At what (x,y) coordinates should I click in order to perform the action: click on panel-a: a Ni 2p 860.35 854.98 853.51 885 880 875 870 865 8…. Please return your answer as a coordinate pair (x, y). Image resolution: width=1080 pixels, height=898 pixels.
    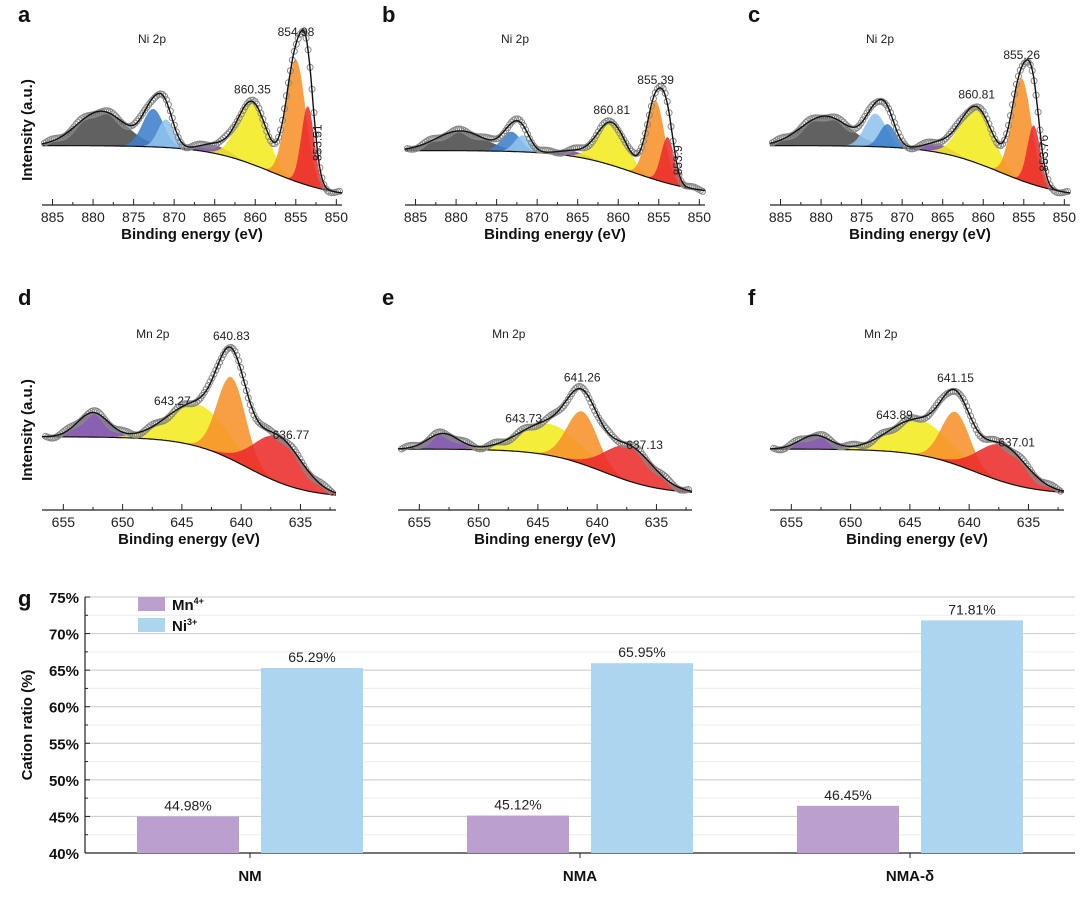
    Looking at the image, I should click on (183, 122).